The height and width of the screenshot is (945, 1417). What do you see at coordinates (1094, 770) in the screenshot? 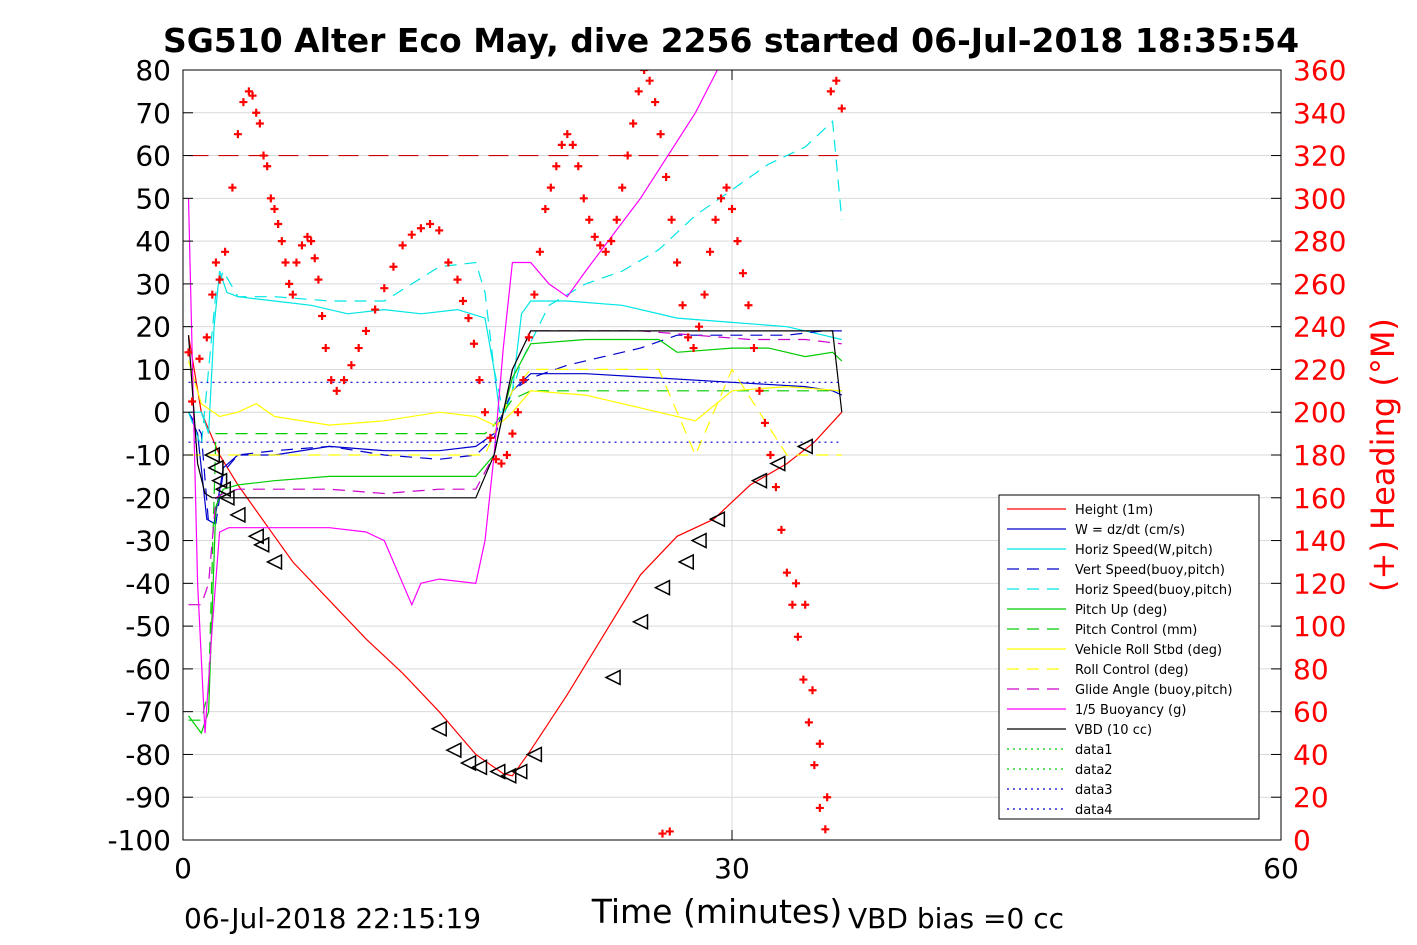
I see `legend-label-13: data2` at bounding box center [1094, 770].